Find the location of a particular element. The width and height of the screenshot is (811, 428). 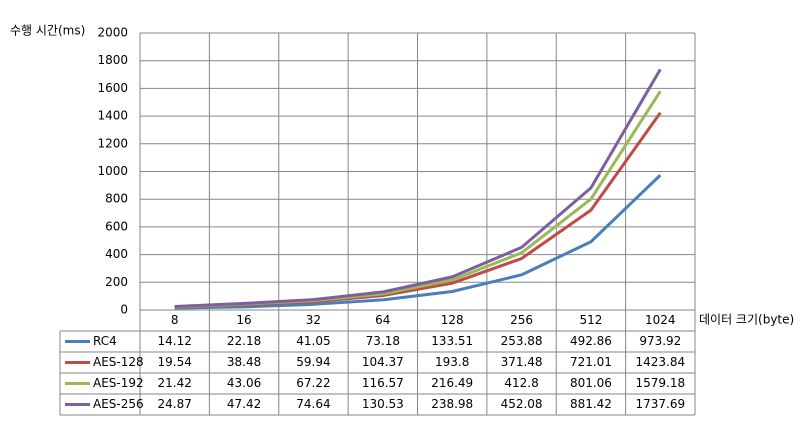

x-tick-label: 32 is located at coordinates (313, 320).